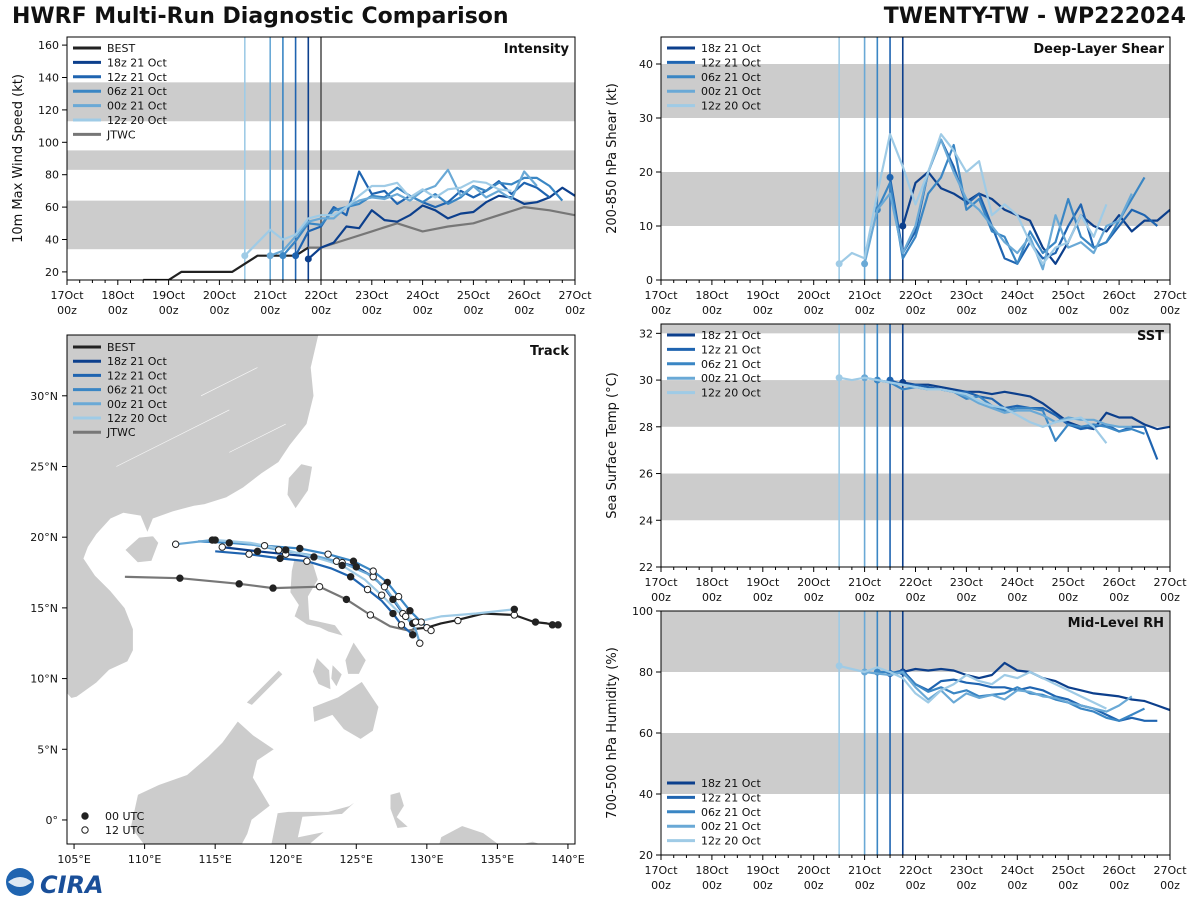  Describe the element at coordinates (865, 582) in the screenshot. I see `sst-xtick-date: 21Oct` at that location.